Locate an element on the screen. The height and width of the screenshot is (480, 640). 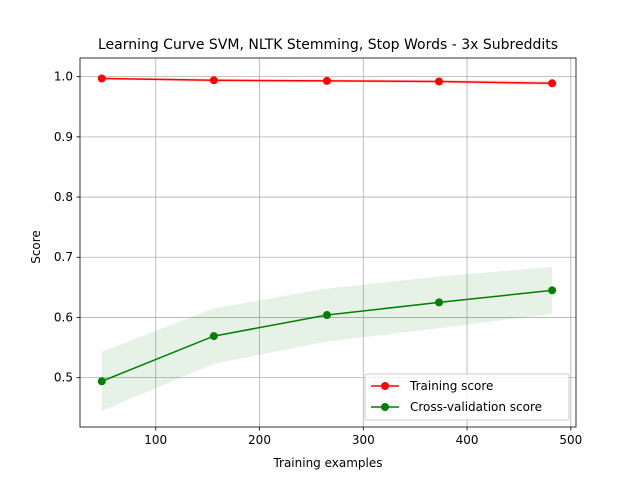
legend-entry-label: Training score is located at coordinates (451, 386).